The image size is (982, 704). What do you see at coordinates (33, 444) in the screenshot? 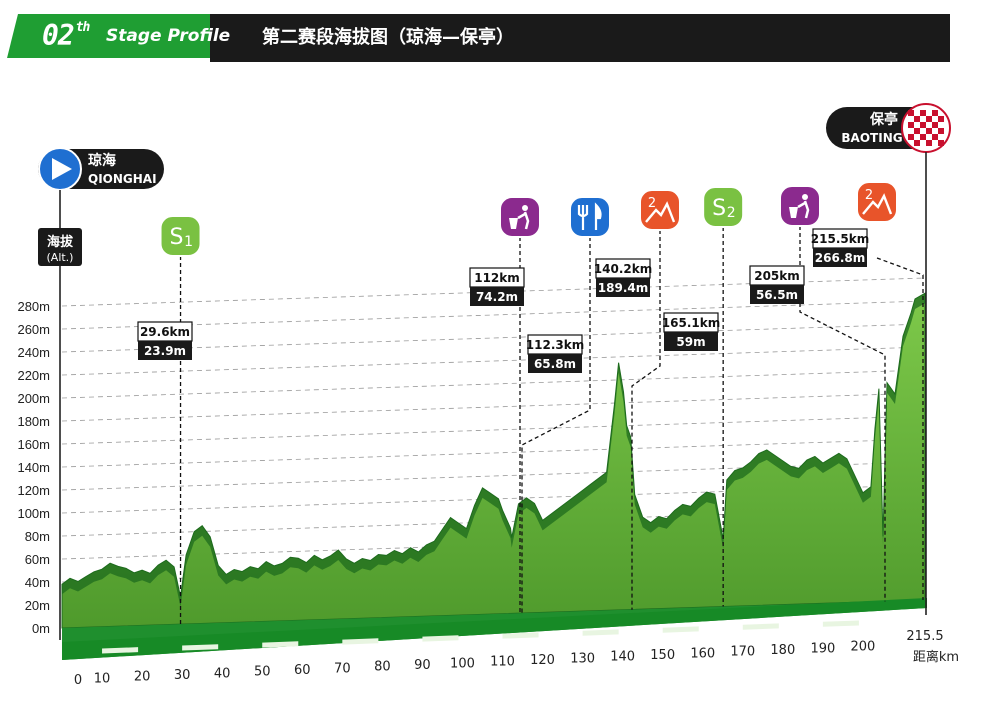
I see `y-tick-label: 160m` at bounding box center [33, 444].